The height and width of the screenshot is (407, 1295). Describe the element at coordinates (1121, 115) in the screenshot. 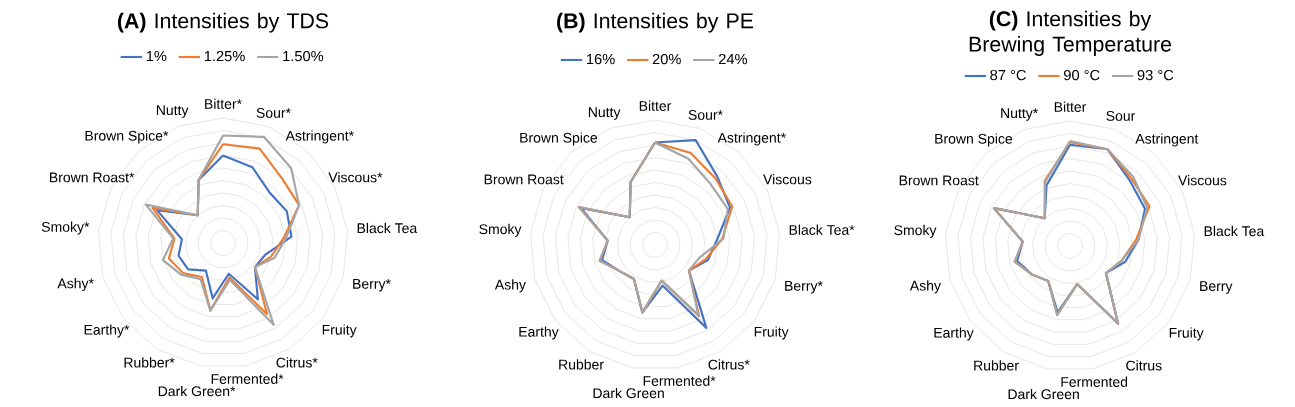

I see `spoke-label: Sour` at that location.